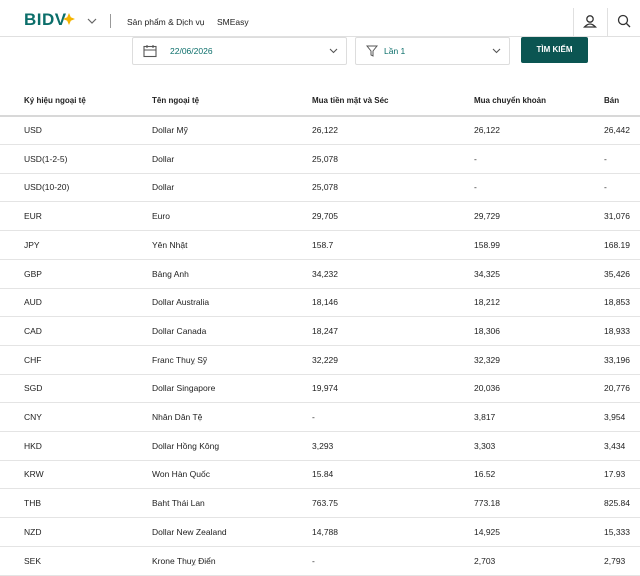  I want to click on table-cell: 2,703, so click(485, 560).